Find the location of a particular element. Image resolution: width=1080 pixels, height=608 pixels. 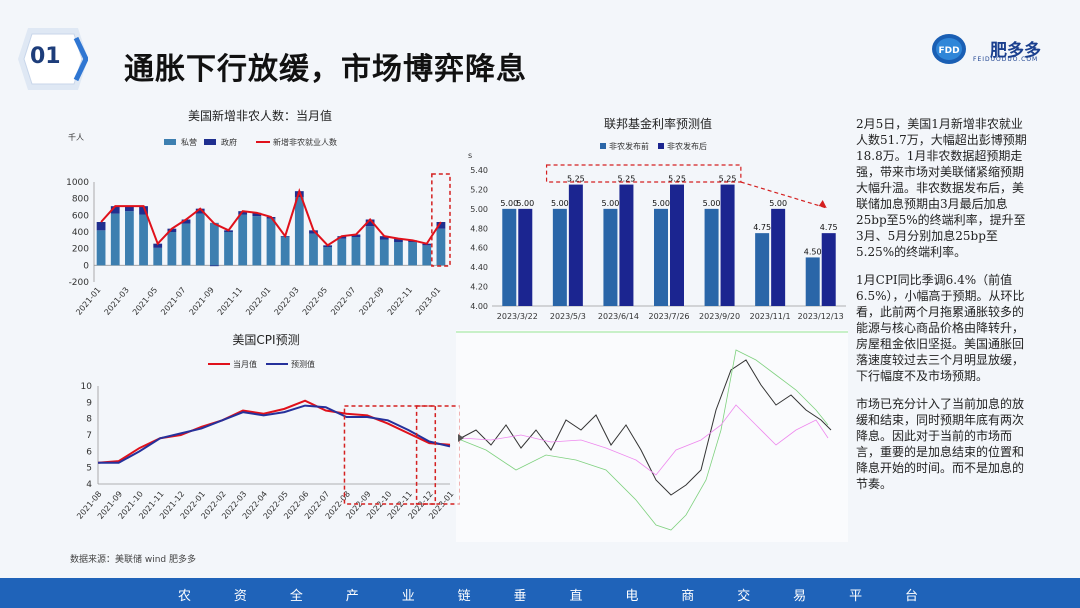

x-tick-label: 2021-07 is located at coordinates (173, 301).